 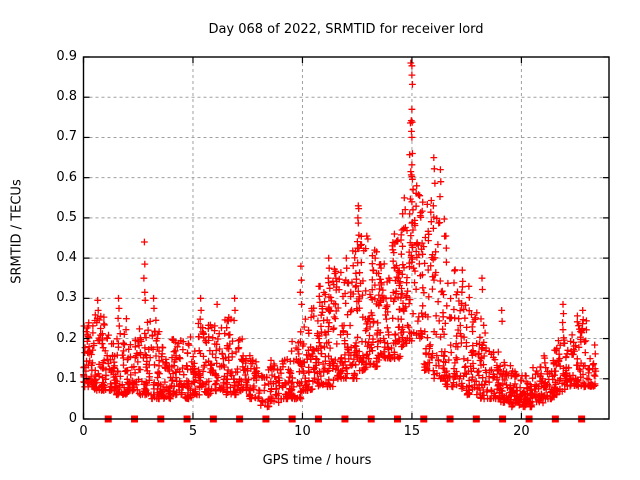 What do you see at coordinates (317, 460) in the screenshot?
I see `x-axis-label: GPS time / hours` at bounding box center [317, 460].